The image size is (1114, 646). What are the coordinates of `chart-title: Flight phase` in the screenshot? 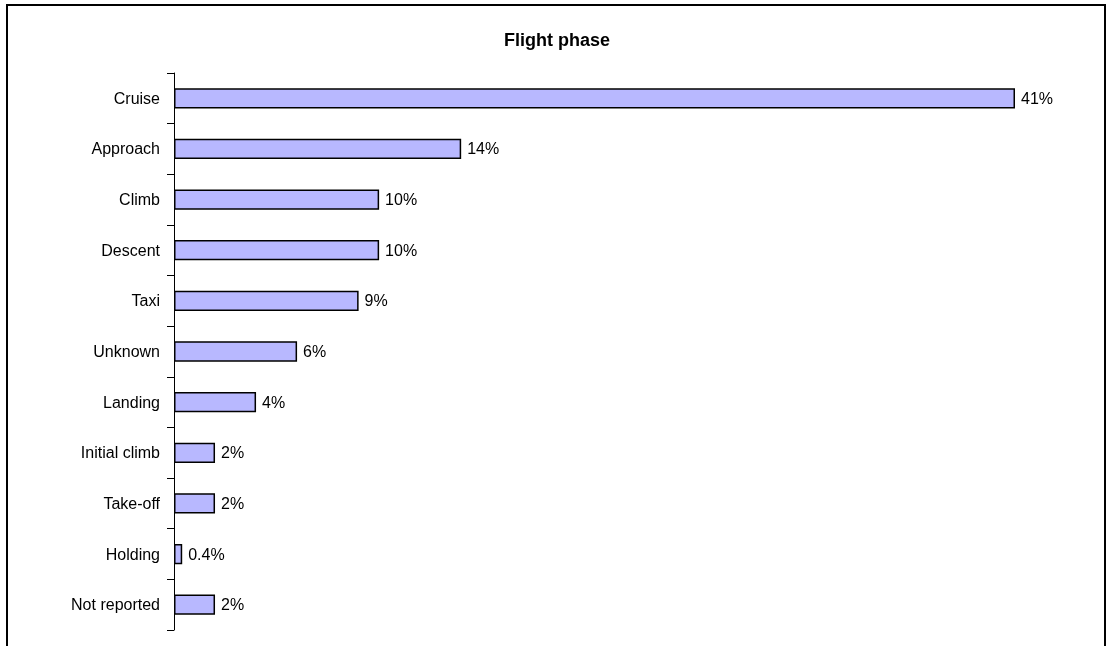 It's located at (557, 40).